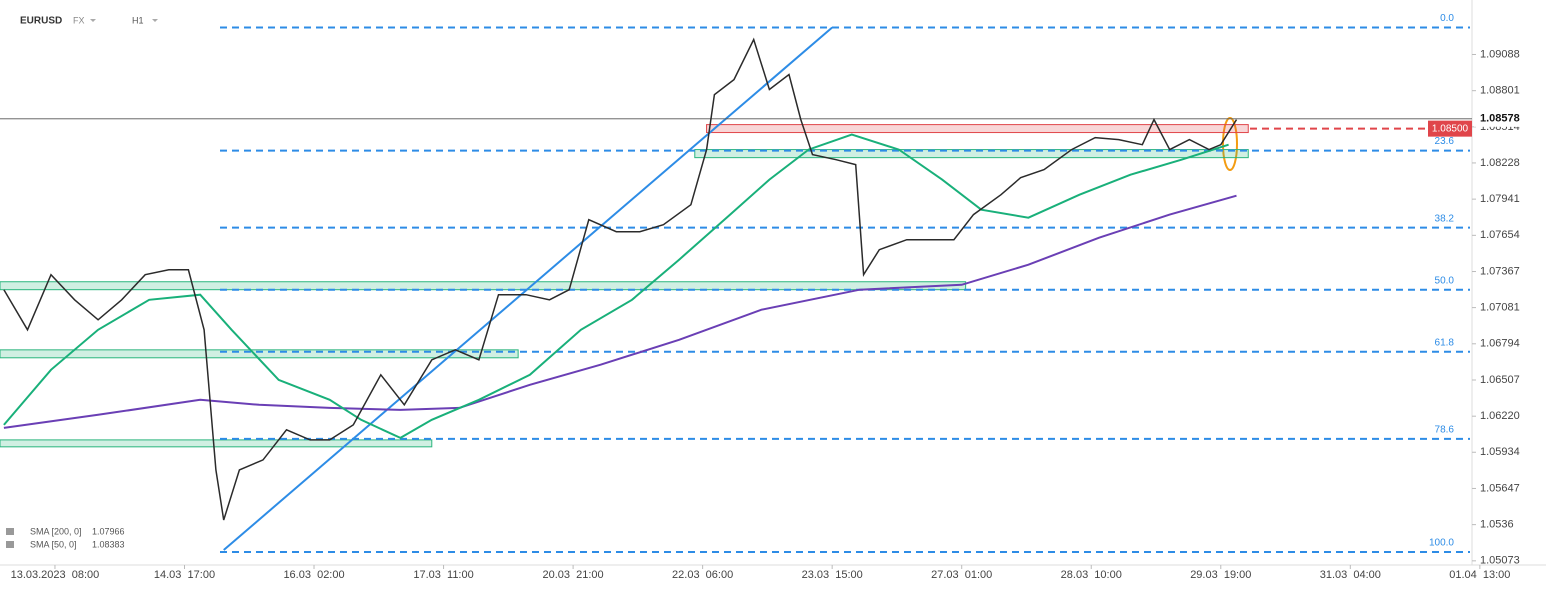  Describe the element at coordinates (1445, 430) in the screenshot. I see `fib-label: 78.6` at that location.